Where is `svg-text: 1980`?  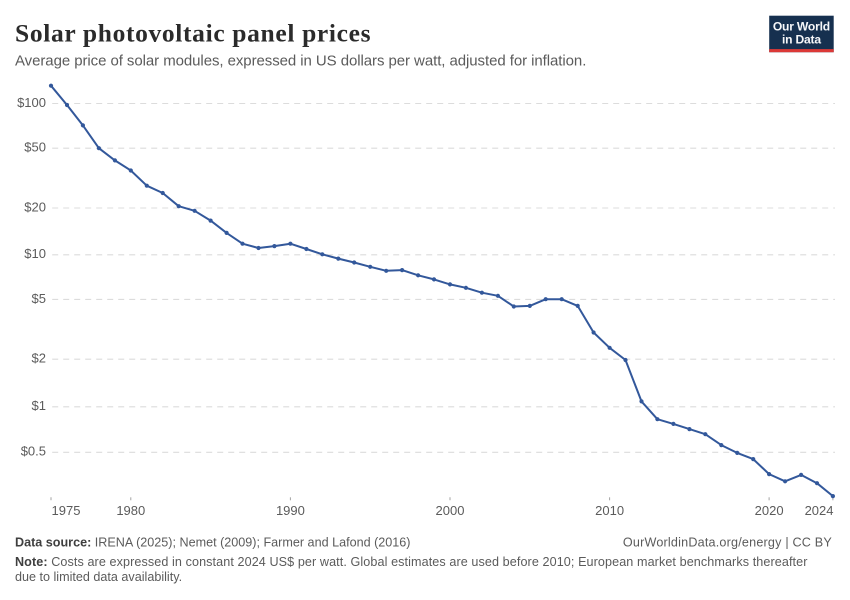 svg-text: 1980 is located at coordinates (130, 510).